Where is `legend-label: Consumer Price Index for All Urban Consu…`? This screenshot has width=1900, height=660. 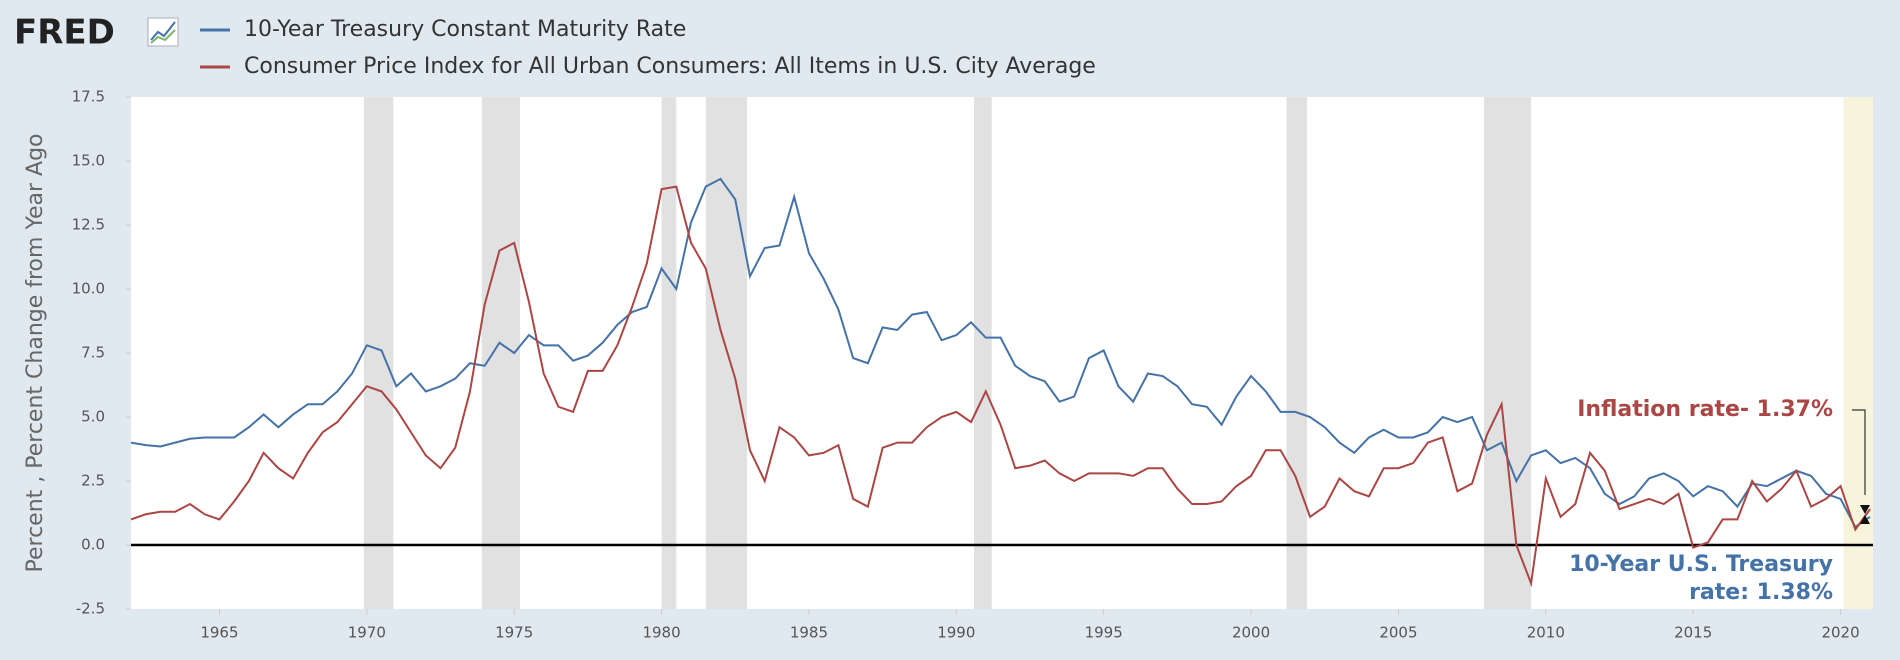 legend-label: Consumer Price Index for All Urban Consu… is located at coordinates (670, 66).